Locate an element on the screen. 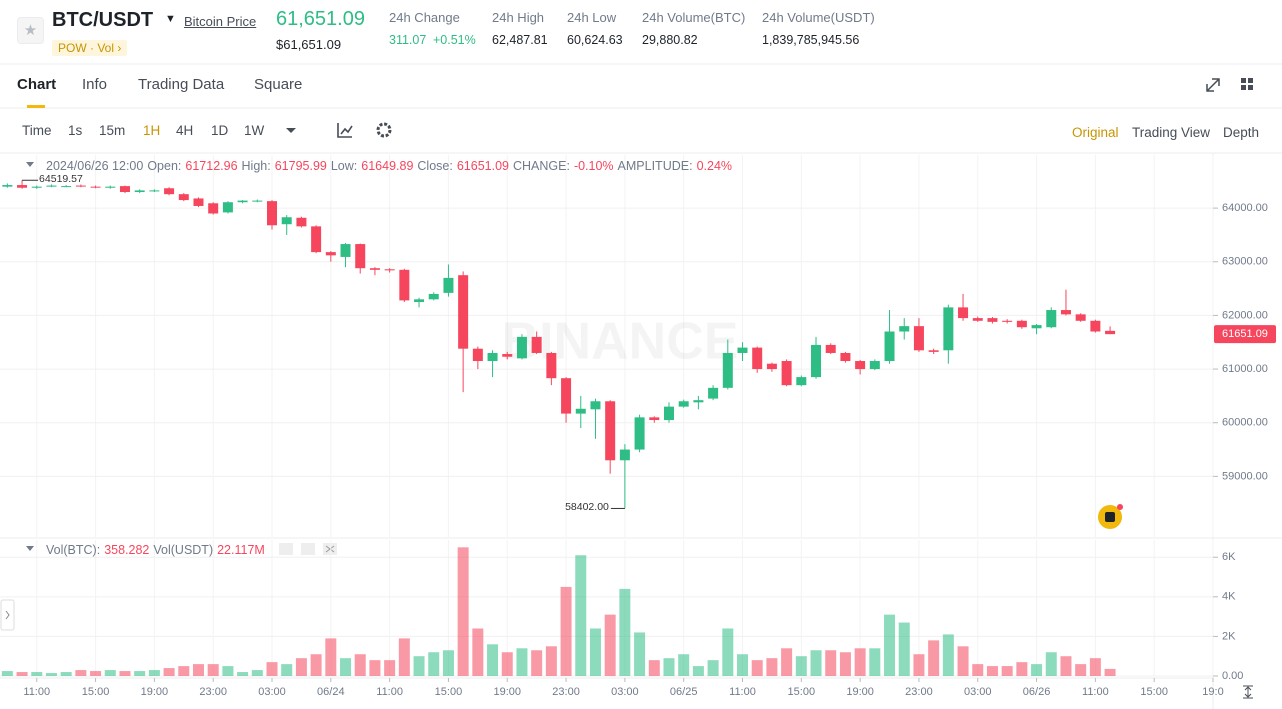 The image size is (1282, 709). x-tick-label: 06/25 is located at coordinates (684, 692).